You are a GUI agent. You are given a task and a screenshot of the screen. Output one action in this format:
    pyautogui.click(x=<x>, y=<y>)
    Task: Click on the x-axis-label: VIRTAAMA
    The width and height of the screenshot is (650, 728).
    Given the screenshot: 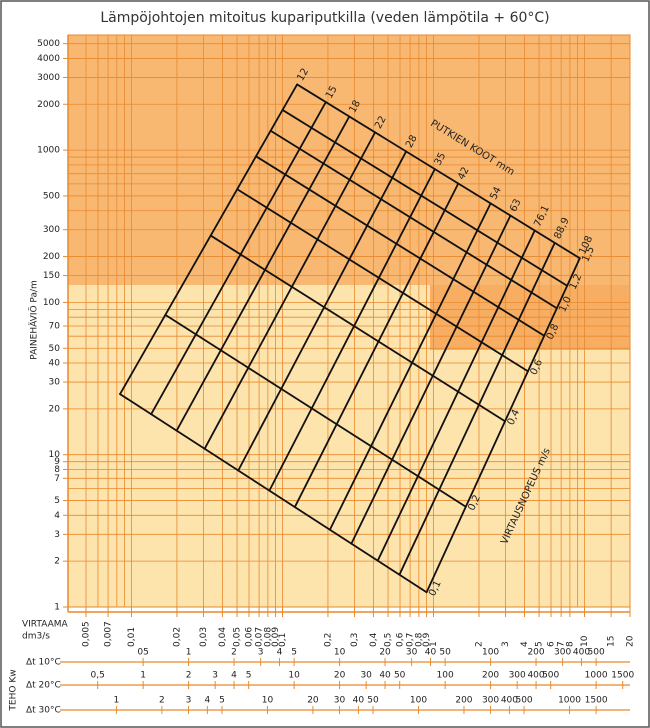 What is the action you would take?
    pyautogui.click(x=45, y=625)
    